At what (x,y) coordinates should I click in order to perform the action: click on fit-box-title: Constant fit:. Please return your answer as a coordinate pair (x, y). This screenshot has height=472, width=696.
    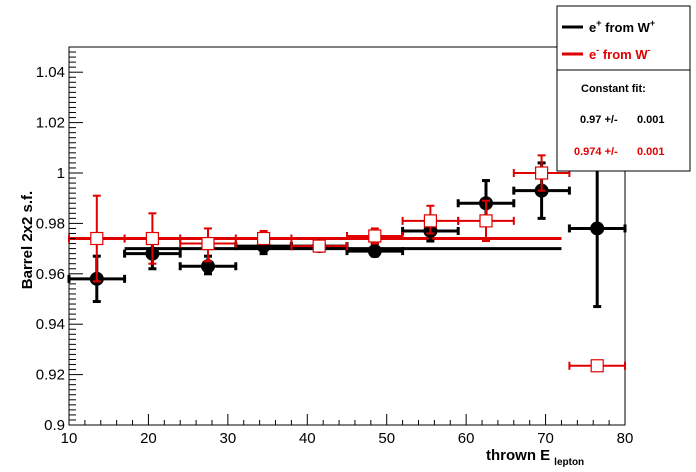
    Looking at the image, I should click on (613, 89).